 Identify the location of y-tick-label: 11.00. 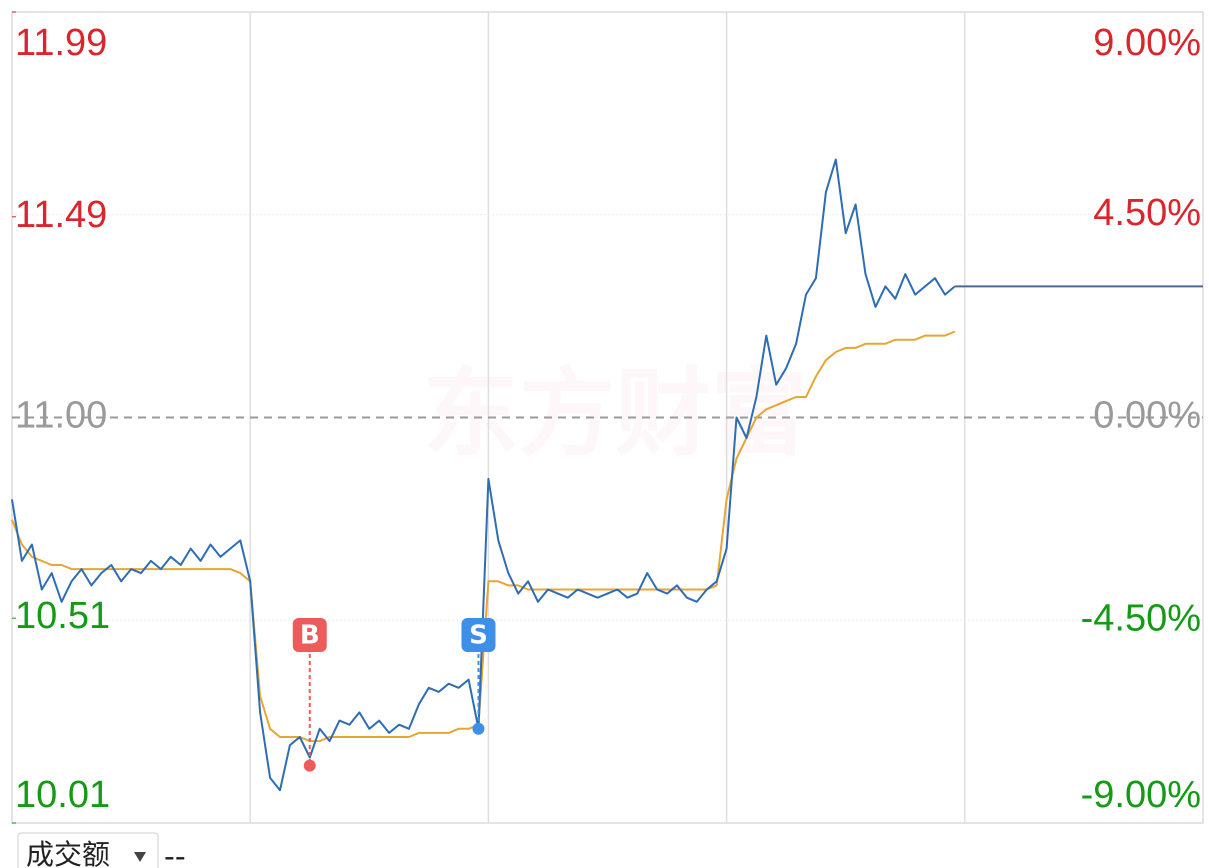
(61, 416).